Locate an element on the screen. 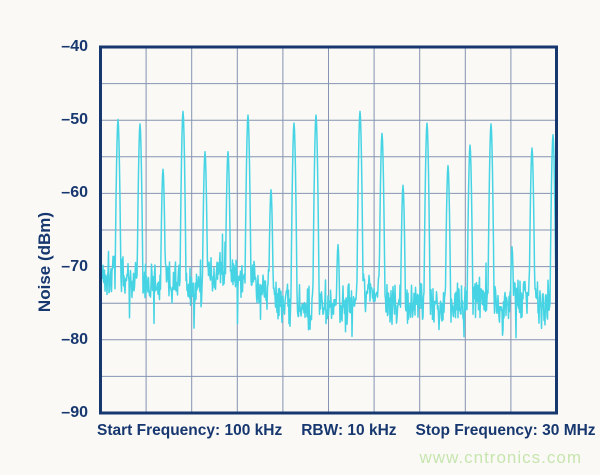 The height and width of the screenshot is (475, 600). y-axis-title: Noise (dBm) is located at coordinates (44, 262).